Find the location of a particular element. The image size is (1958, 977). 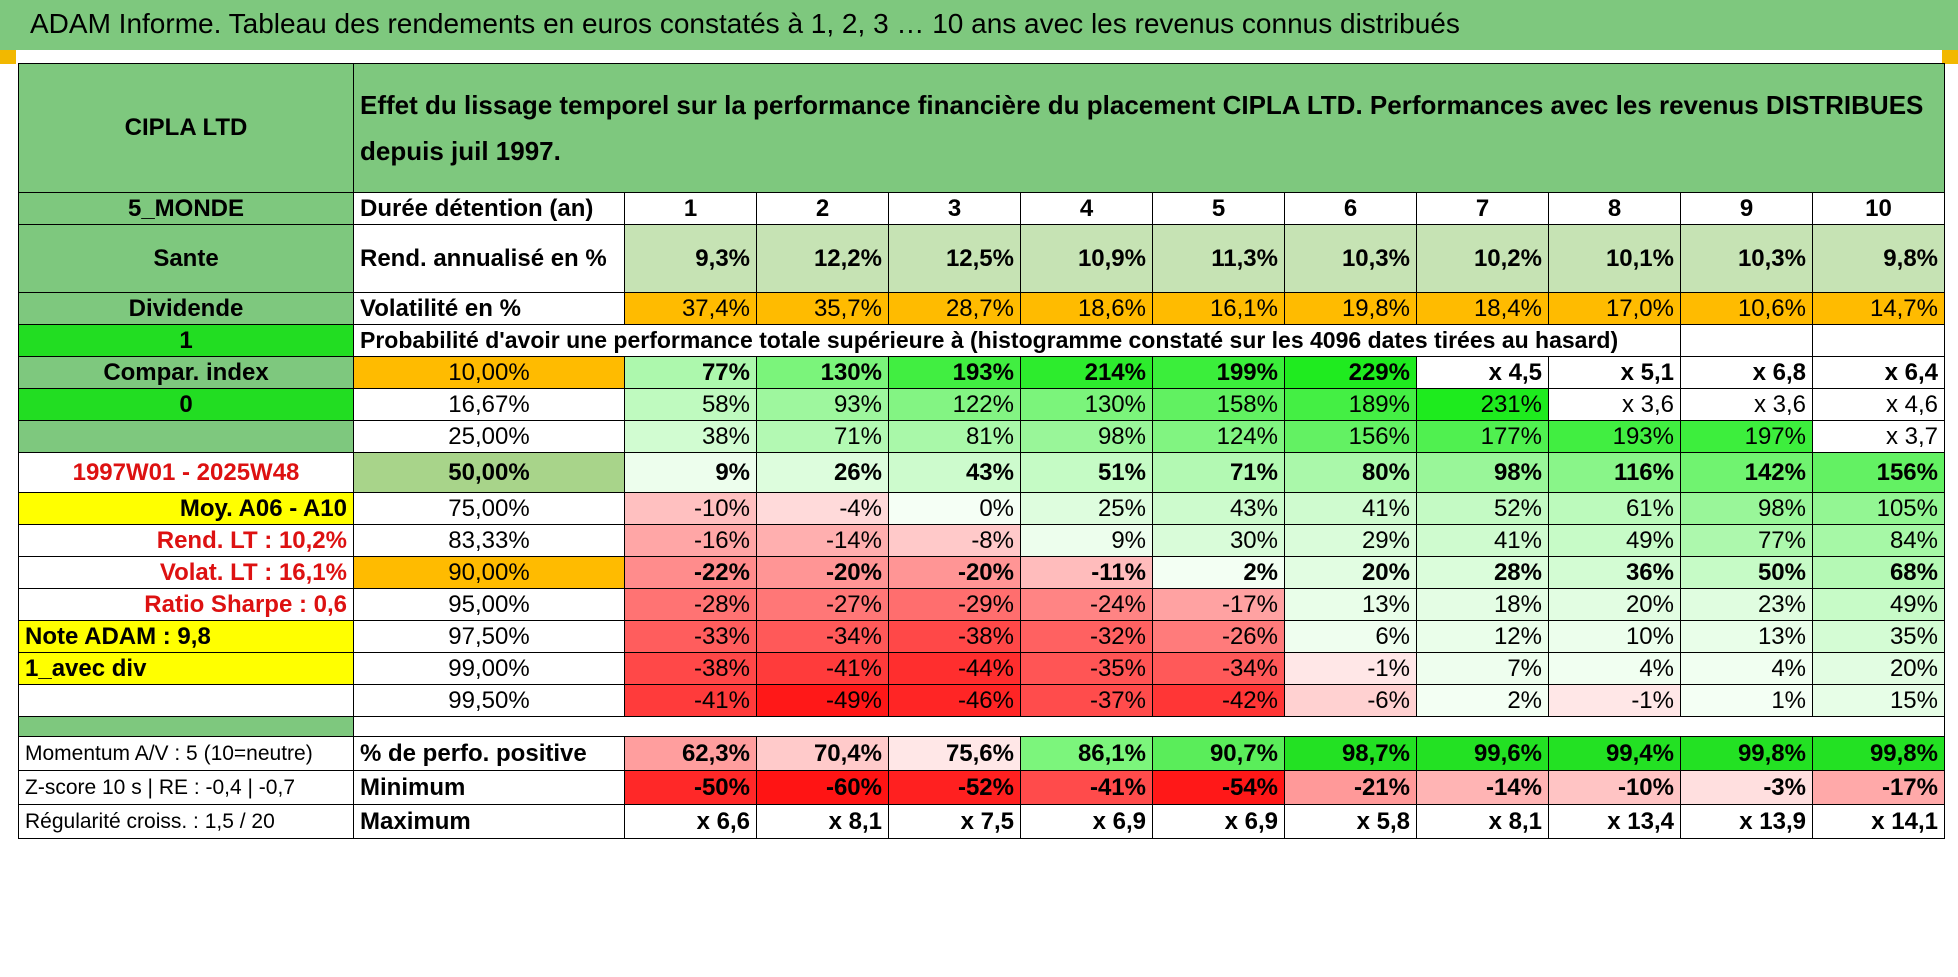

quantile-value: 122% is located at coordinates (954, 404).